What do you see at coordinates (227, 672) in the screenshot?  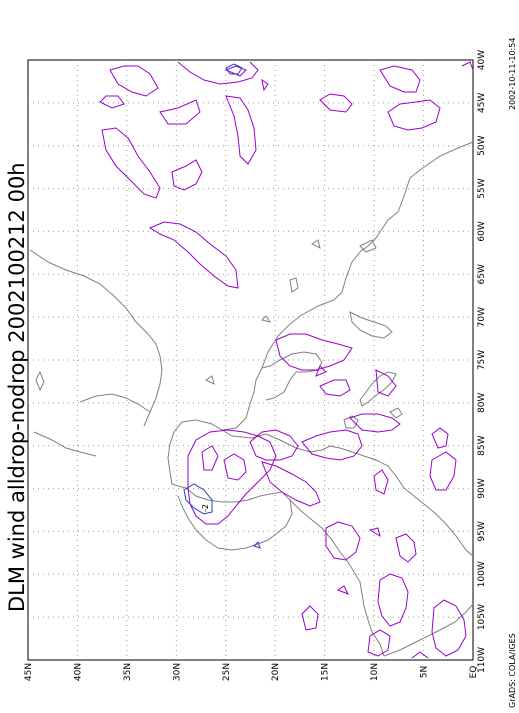 I see `lat-label: 25N` at bounding box center [227, 672].